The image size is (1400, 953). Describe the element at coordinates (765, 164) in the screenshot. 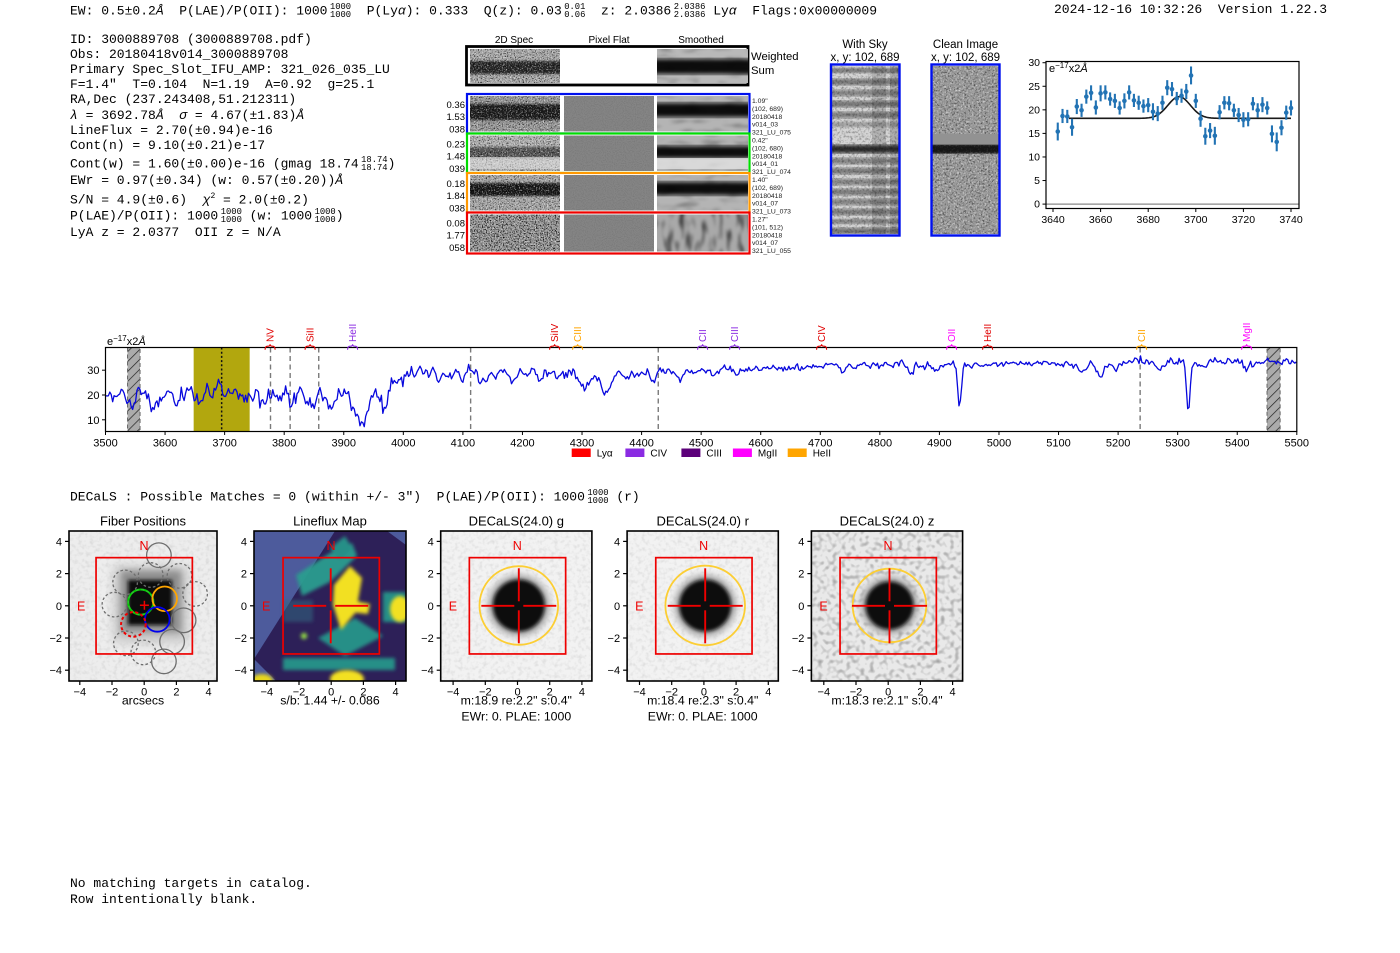

I see `svg-text: v014_01` at that location.